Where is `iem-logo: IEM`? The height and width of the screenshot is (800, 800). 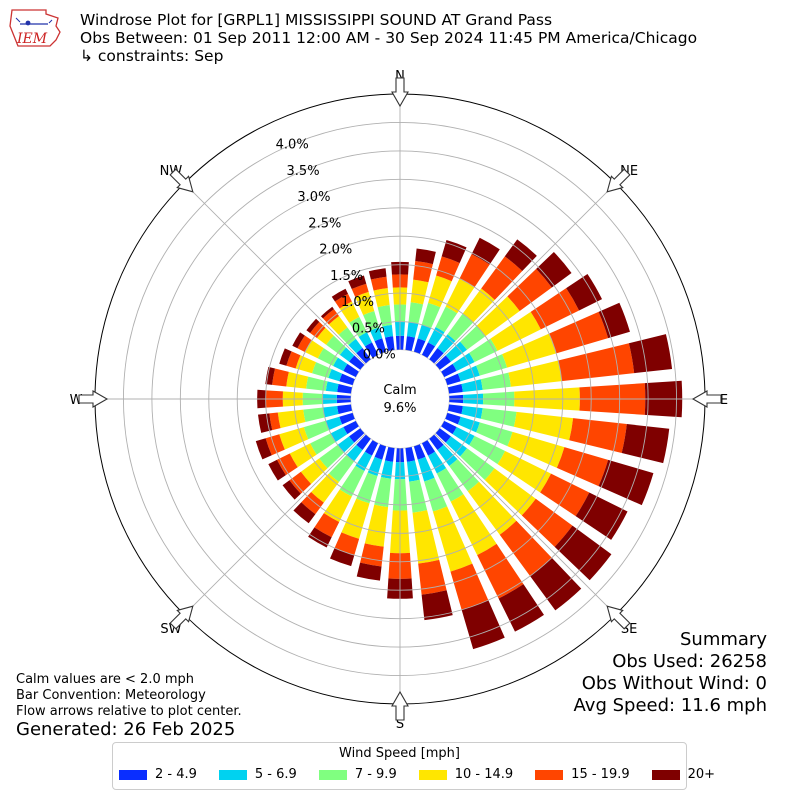 iem-logo: IEM is located at coordinates (35, 28).